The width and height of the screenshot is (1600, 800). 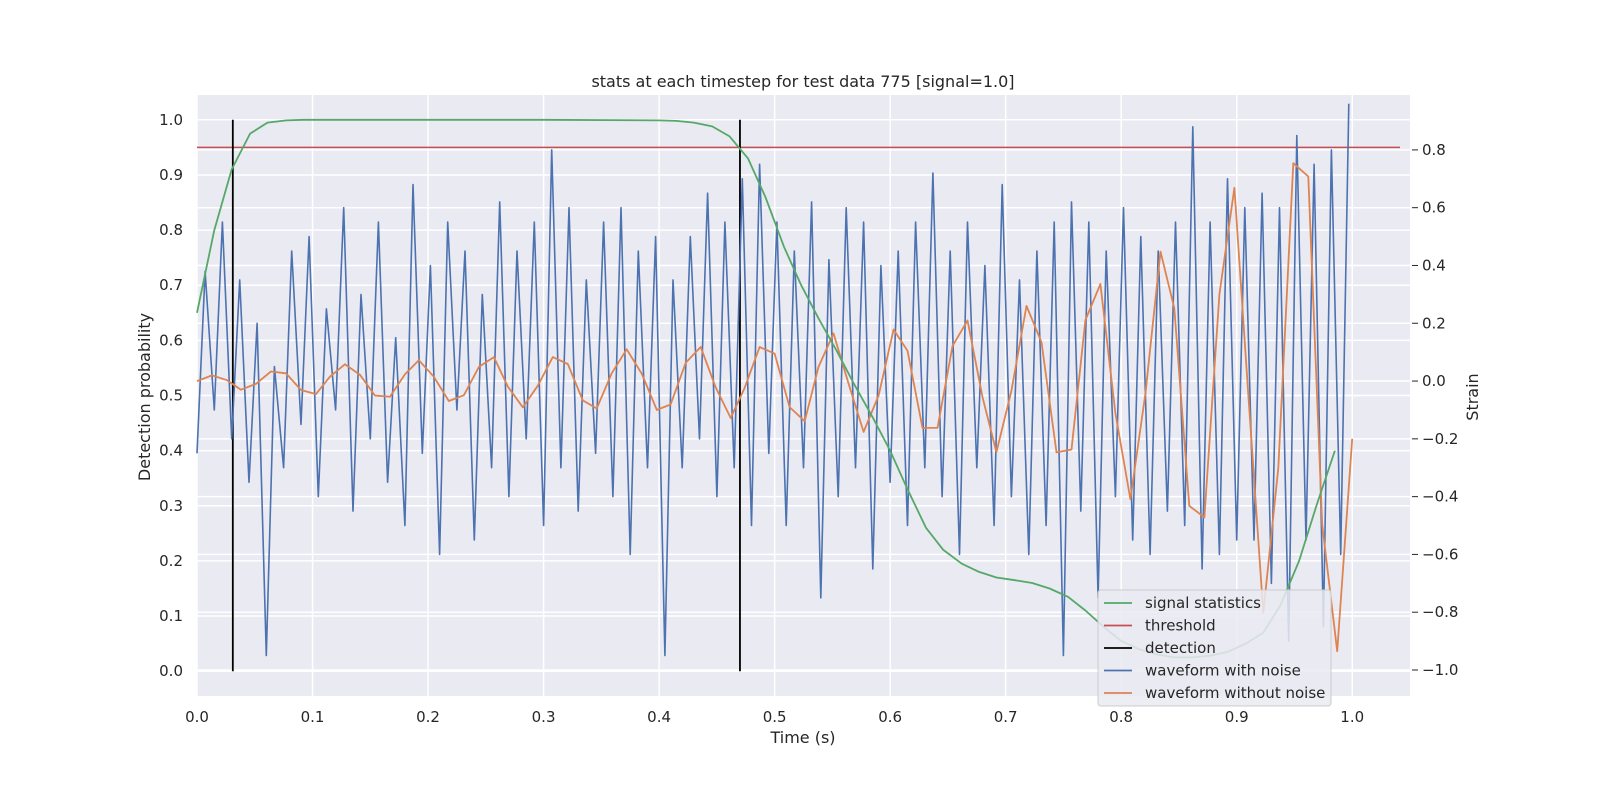 What do you see at coordinates (1180, 648) in the screenshot?
I see `legend-label-detection: detection` at bounding box center [1180, 648].